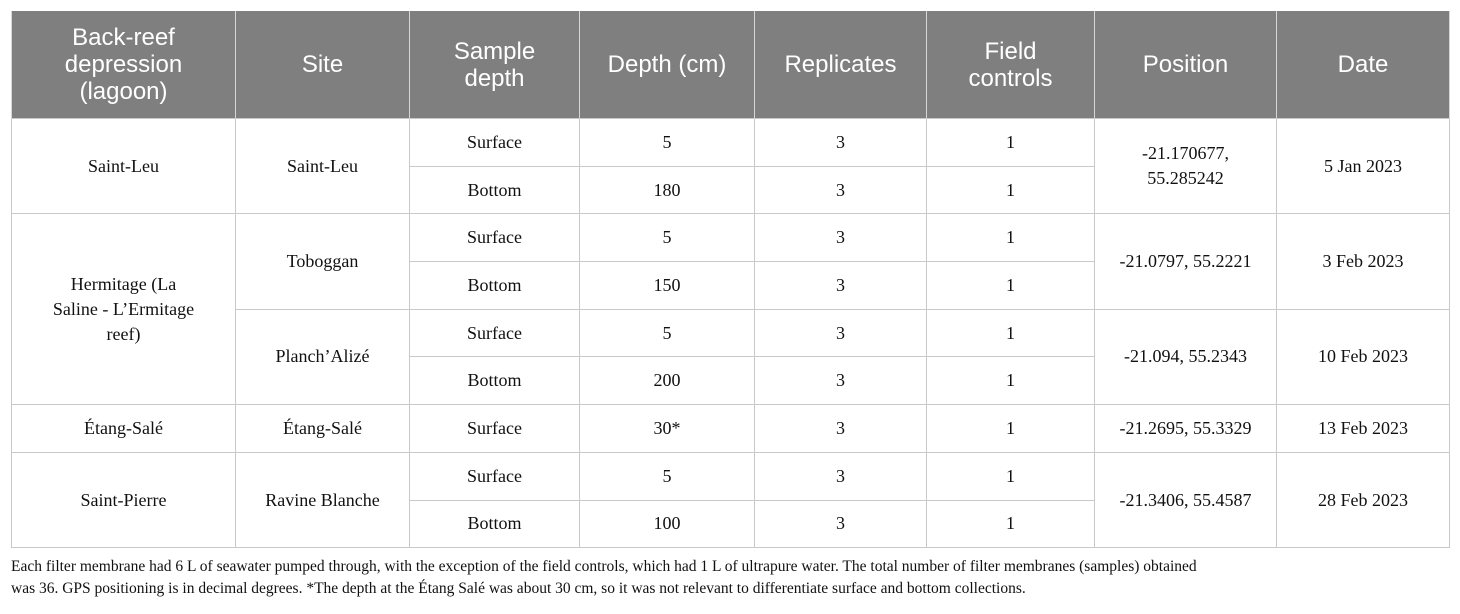 This screenshot has width=1460, height=614. Describe the element at coordinates (840, 65) in the screenshot. I see `header-replicates: Replicates` at that location.